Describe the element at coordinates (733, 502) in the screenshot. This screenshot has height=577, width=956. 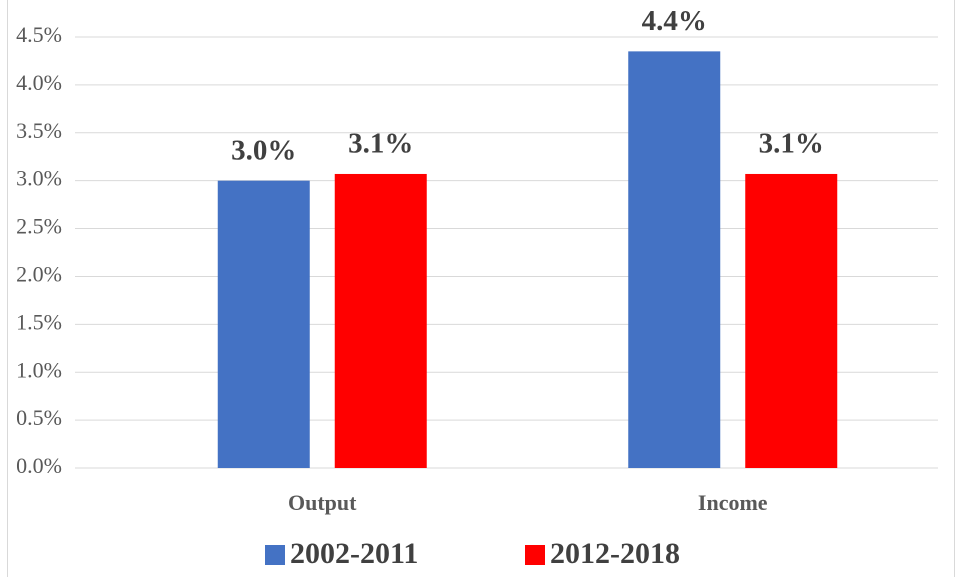
I see `x-tick-label: Income` at that location.